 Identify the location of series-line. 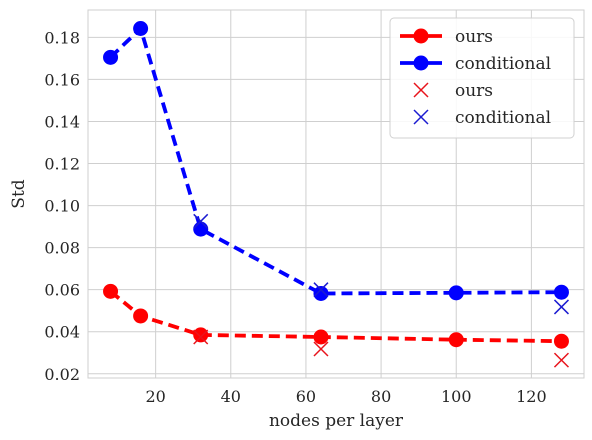
(335, 316).